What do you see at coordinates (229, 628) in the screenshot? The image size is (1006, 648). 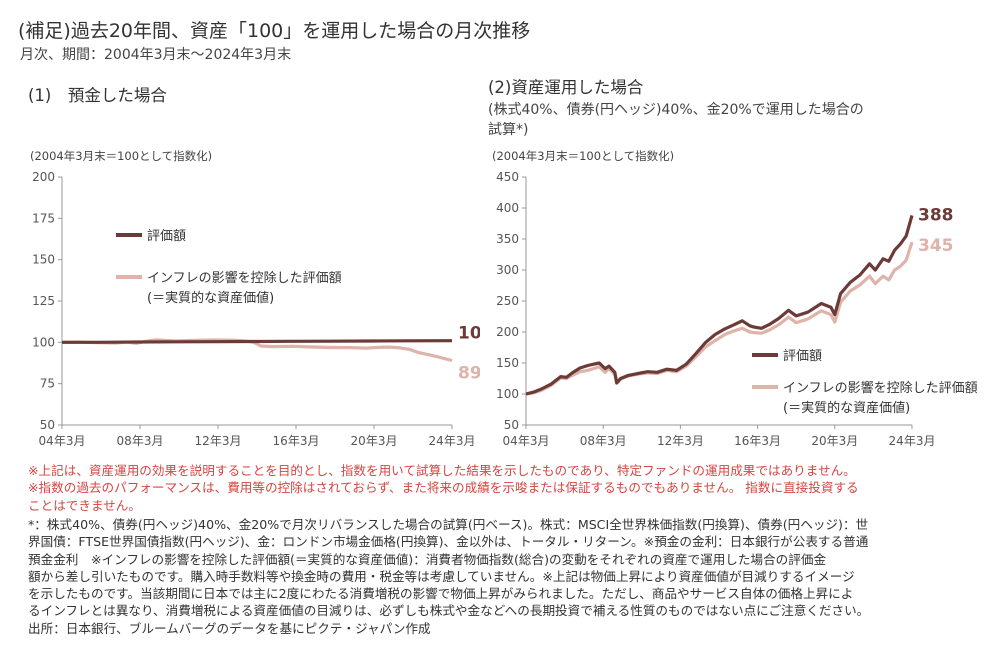 I see `footnote-line: 出所：日本銀行、ブルームバーグのデータを基にピクテ・ジャパン作成` at bounding box center [229, 628].